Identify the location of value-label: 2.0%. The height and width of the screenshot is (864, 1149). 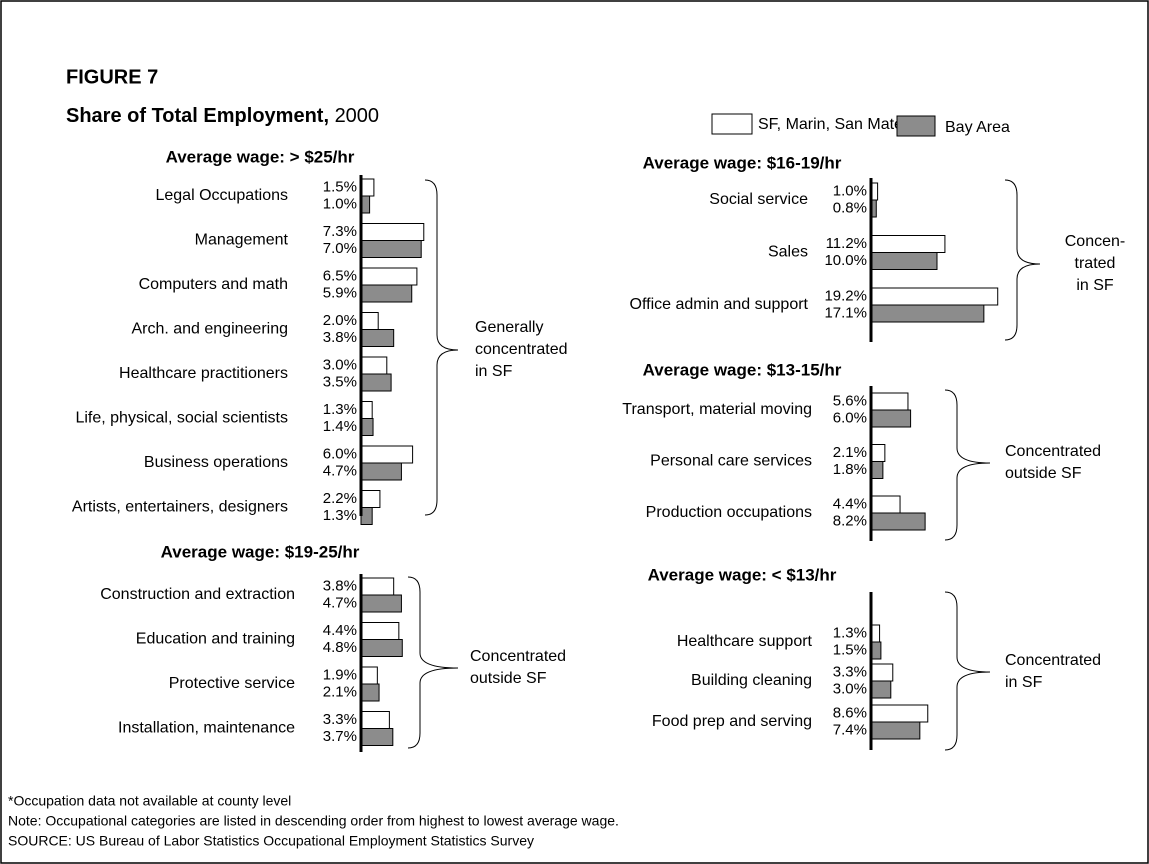
(340, 320).